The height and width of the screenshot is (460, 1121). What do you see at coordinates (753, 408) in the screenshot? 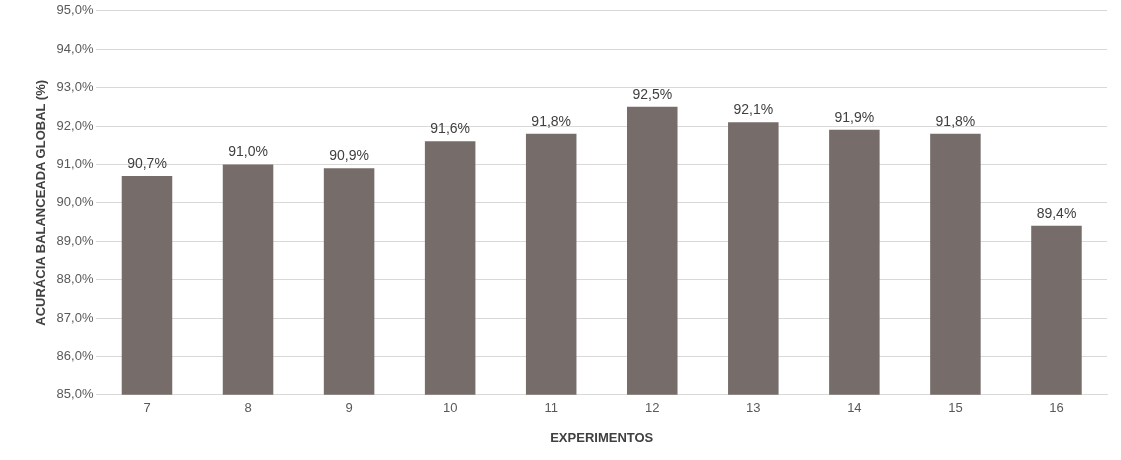
I see `x-tick-label: 13` at bounding box center [753, 408].